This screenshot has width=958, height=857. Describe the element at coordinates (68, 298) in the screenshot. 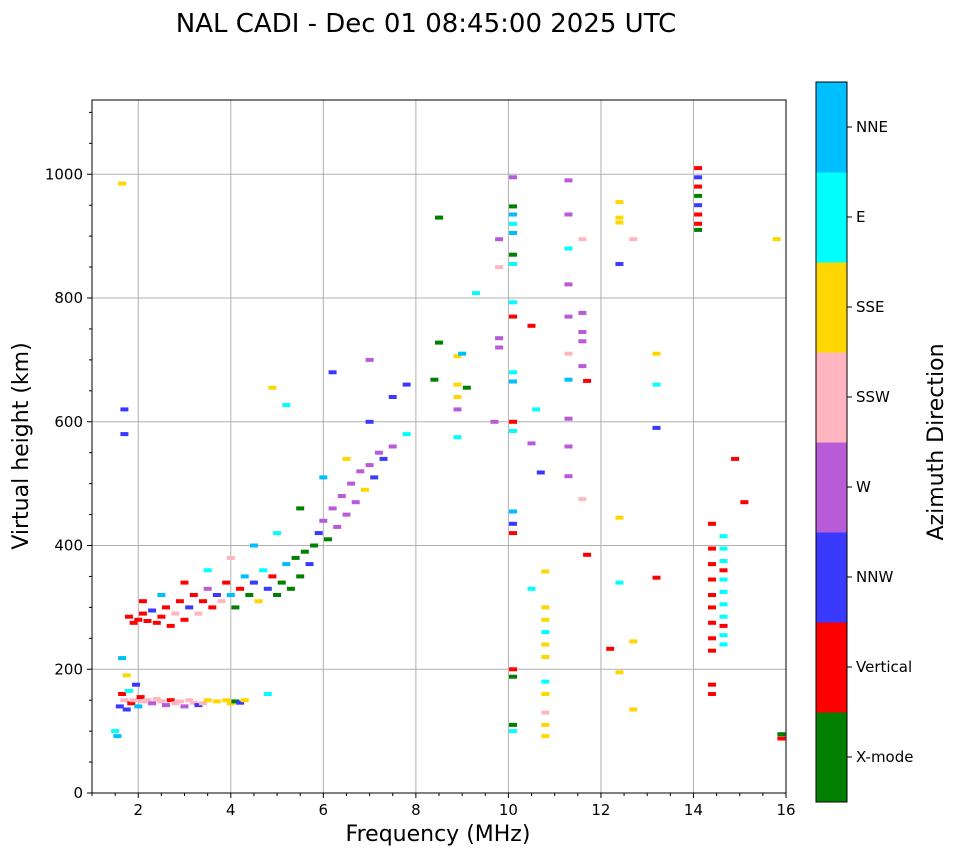

I see `y-tick-label: 800` at that location.